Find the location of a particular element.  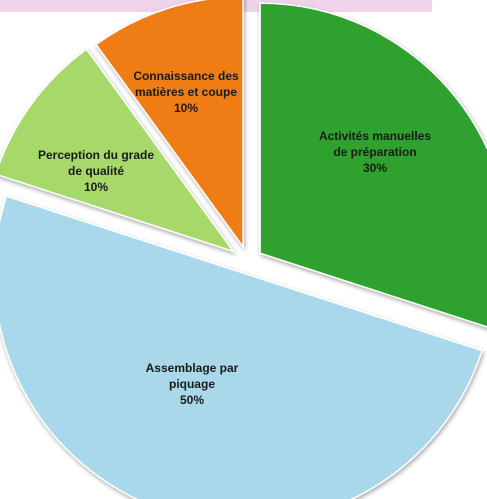

label-perception-grade: Perception du grade de qualité 10% is located at coordinates (96, 171).